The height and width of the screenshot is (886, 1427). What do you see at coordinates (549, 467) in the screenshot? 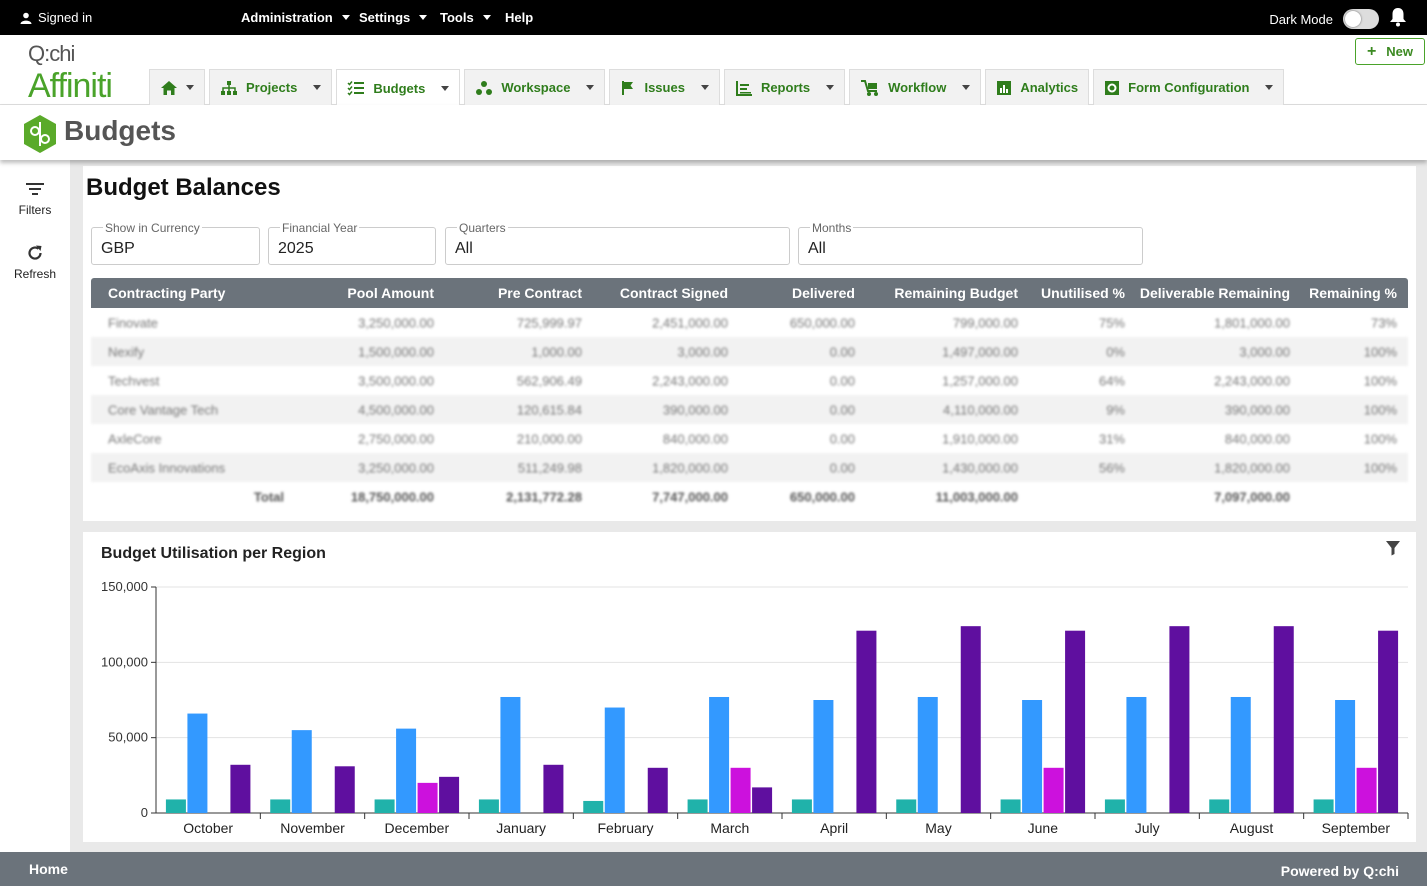
I see `table-cell: 511,249.98` at bounding box center [549, 467].